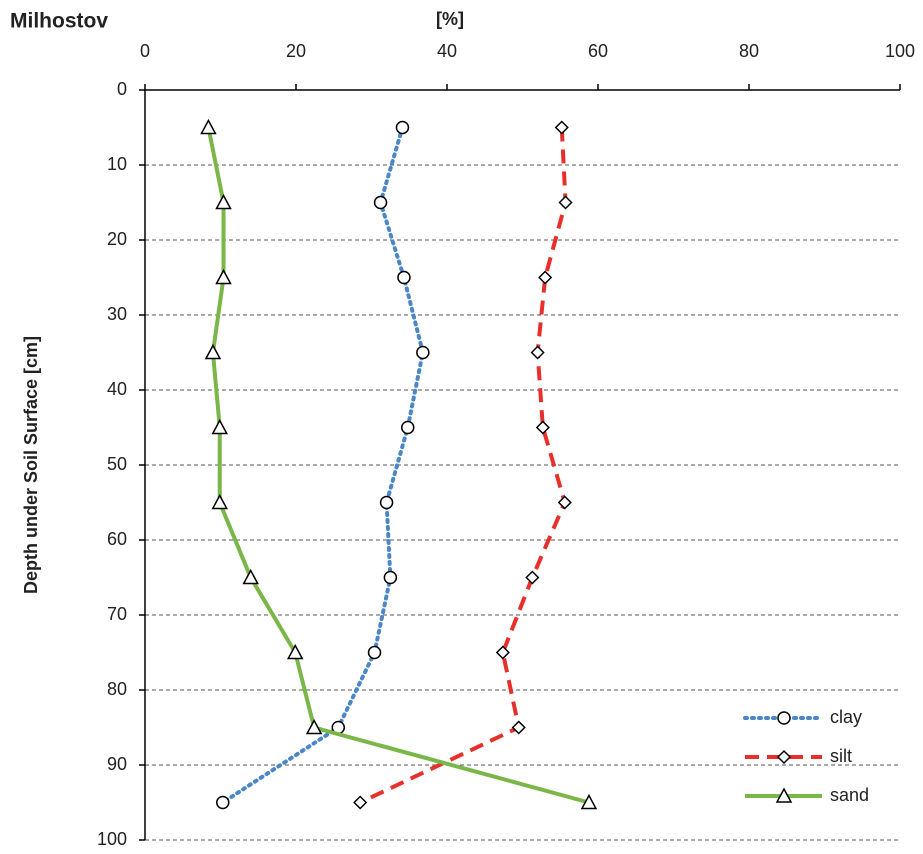 Image resolution: width=923 pixels, height=854 pixels. What do you see at coordinates (900, 51) in the screenshot?
I see `x-tick-label: 100` at bounding box center [900, 51].